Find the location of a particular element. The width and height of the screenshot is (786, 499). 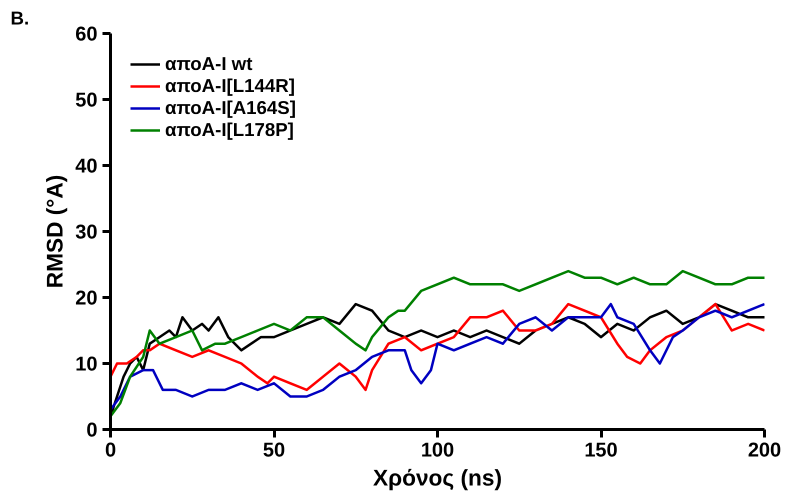

y-tick-label: 0 is located at coordinates (92, 431).